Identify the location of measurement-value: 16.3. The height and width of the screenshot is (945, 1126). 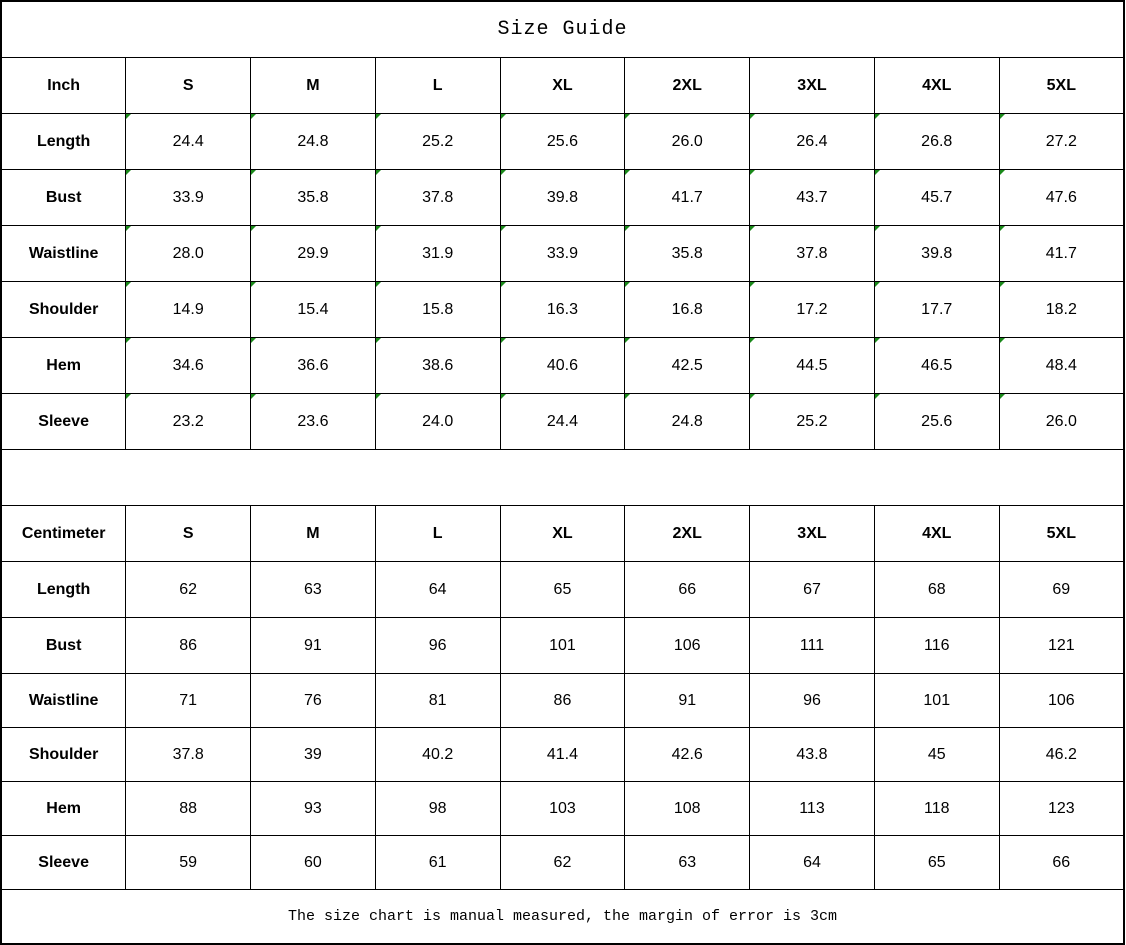
(562, 309).